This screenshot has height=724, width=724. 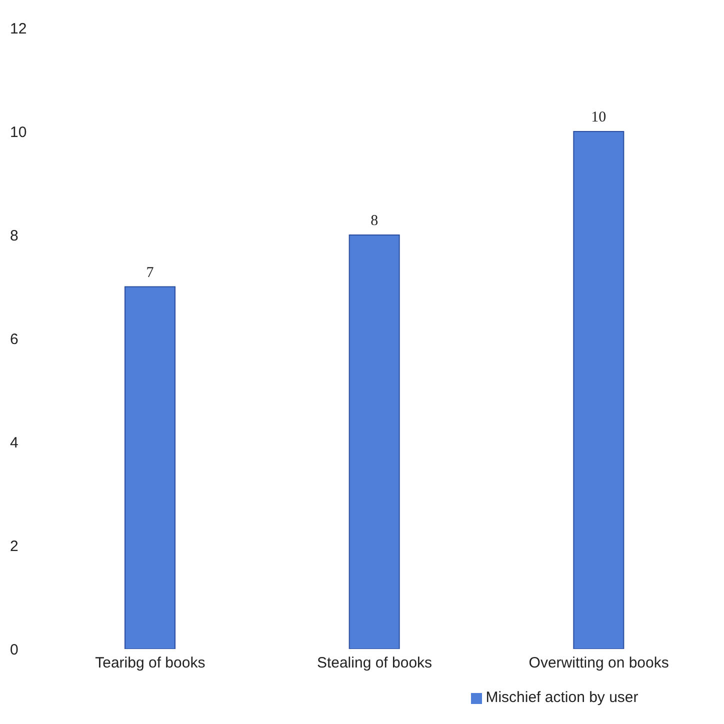 What do you see at coordinates (598, 663) in the screenshot?
I see `x-tick-label: Overwitting on books` at bounding box center [598, 663].